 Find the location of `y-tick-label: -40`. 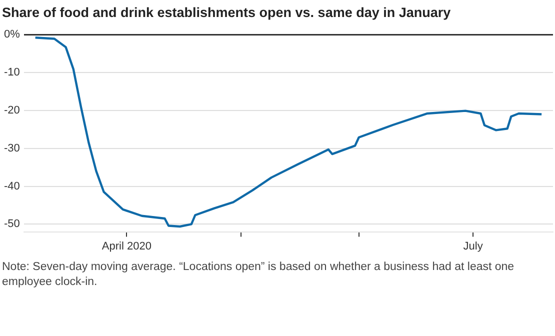

y-tick-label: -40 is located at coordinates (12, 186).